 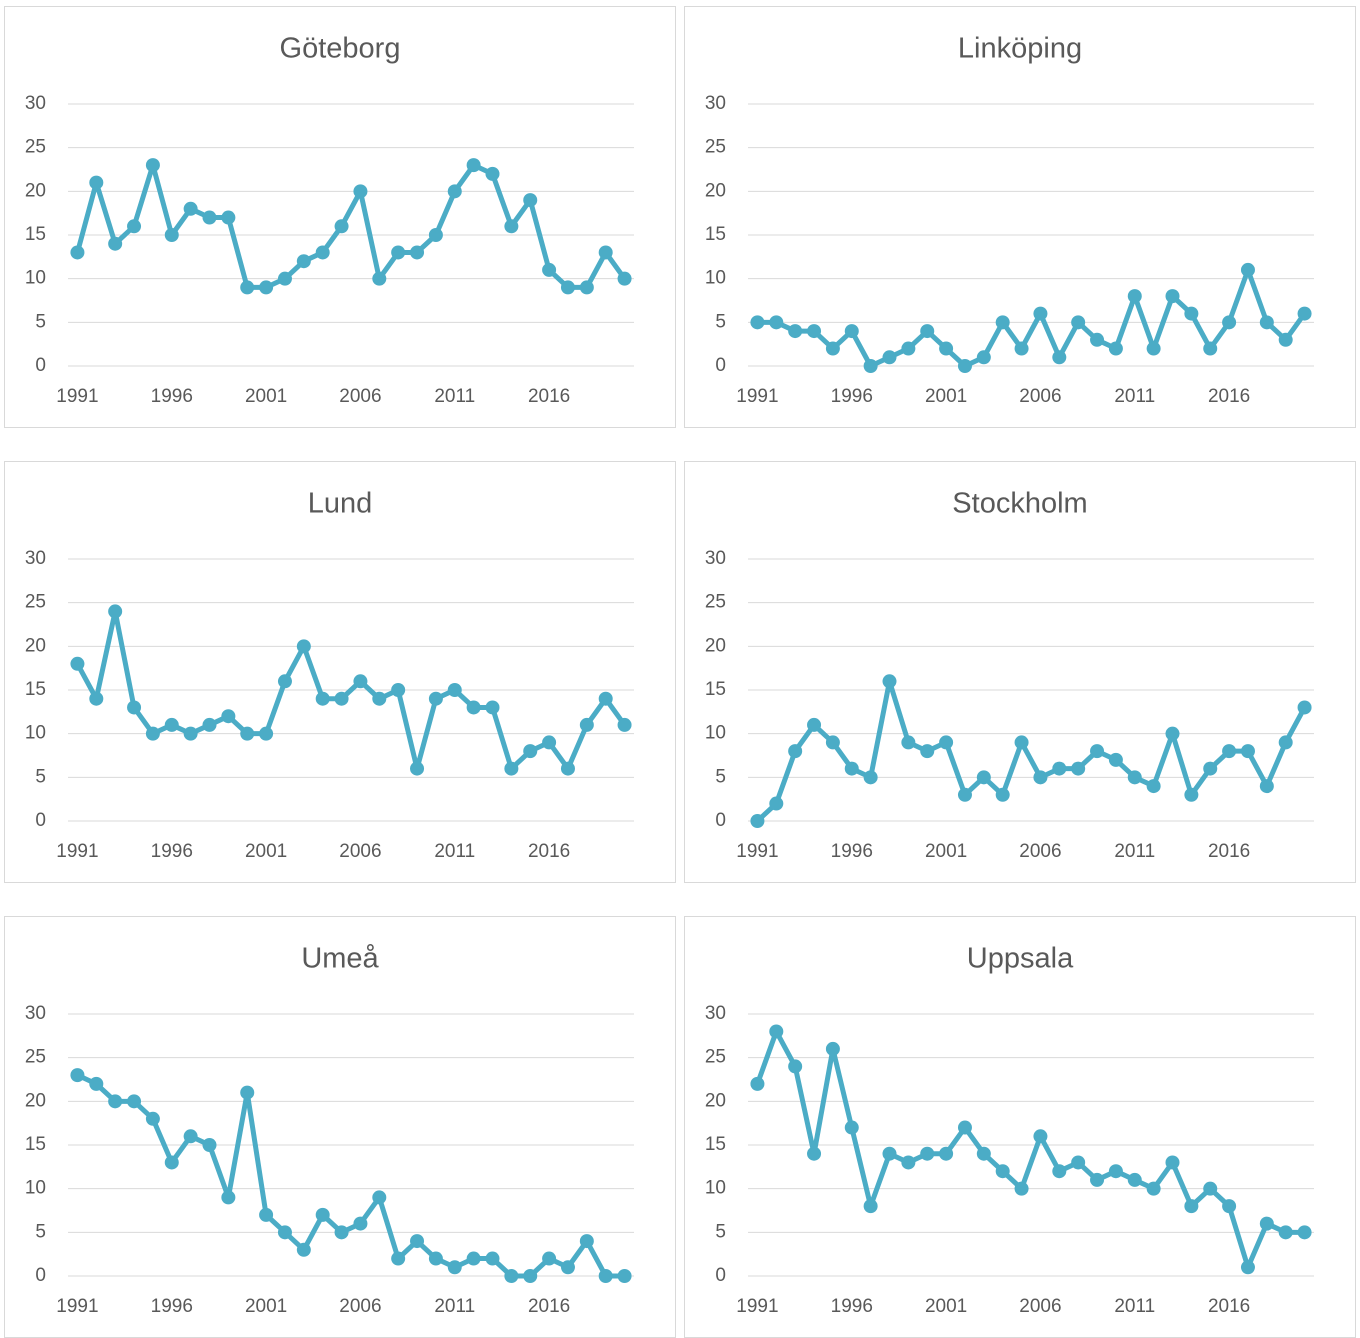 What do you see at coordinates (1020, 49) in the screenshot?
I see `chart-title: Linköping` at bounding box center [1020, 49].